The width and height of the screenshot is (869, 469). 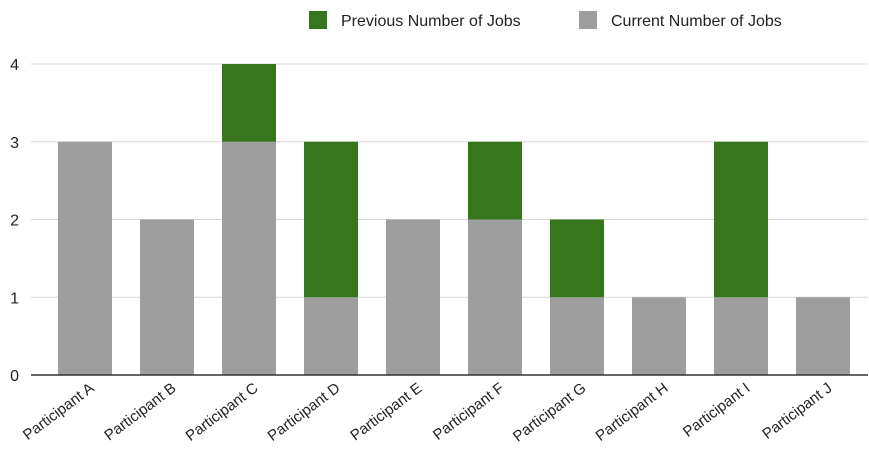 What do you see at coordinates (549, 413) in the screenshot?
I see `x-tick-label-participant-g: Participant G` at bounding box center [549, 413].